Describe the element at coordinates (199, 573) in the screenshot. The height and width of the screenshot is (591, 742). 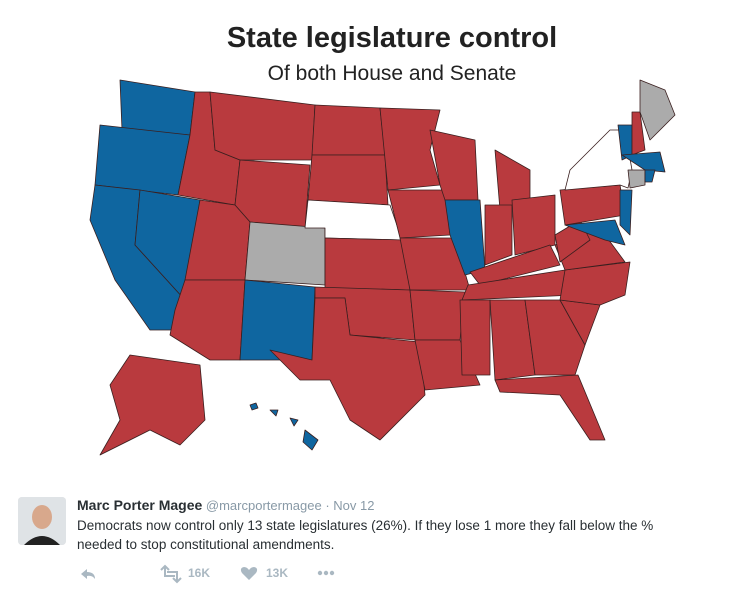
I see `retweet-count: 16K` at that location.